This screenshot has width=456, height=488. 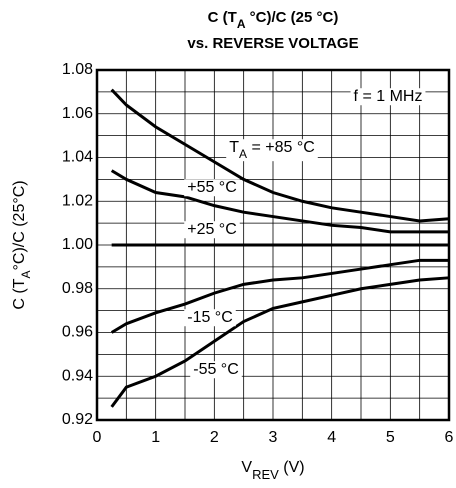 I want to click on annotation: +55 °C, so click(x=212, y=187).